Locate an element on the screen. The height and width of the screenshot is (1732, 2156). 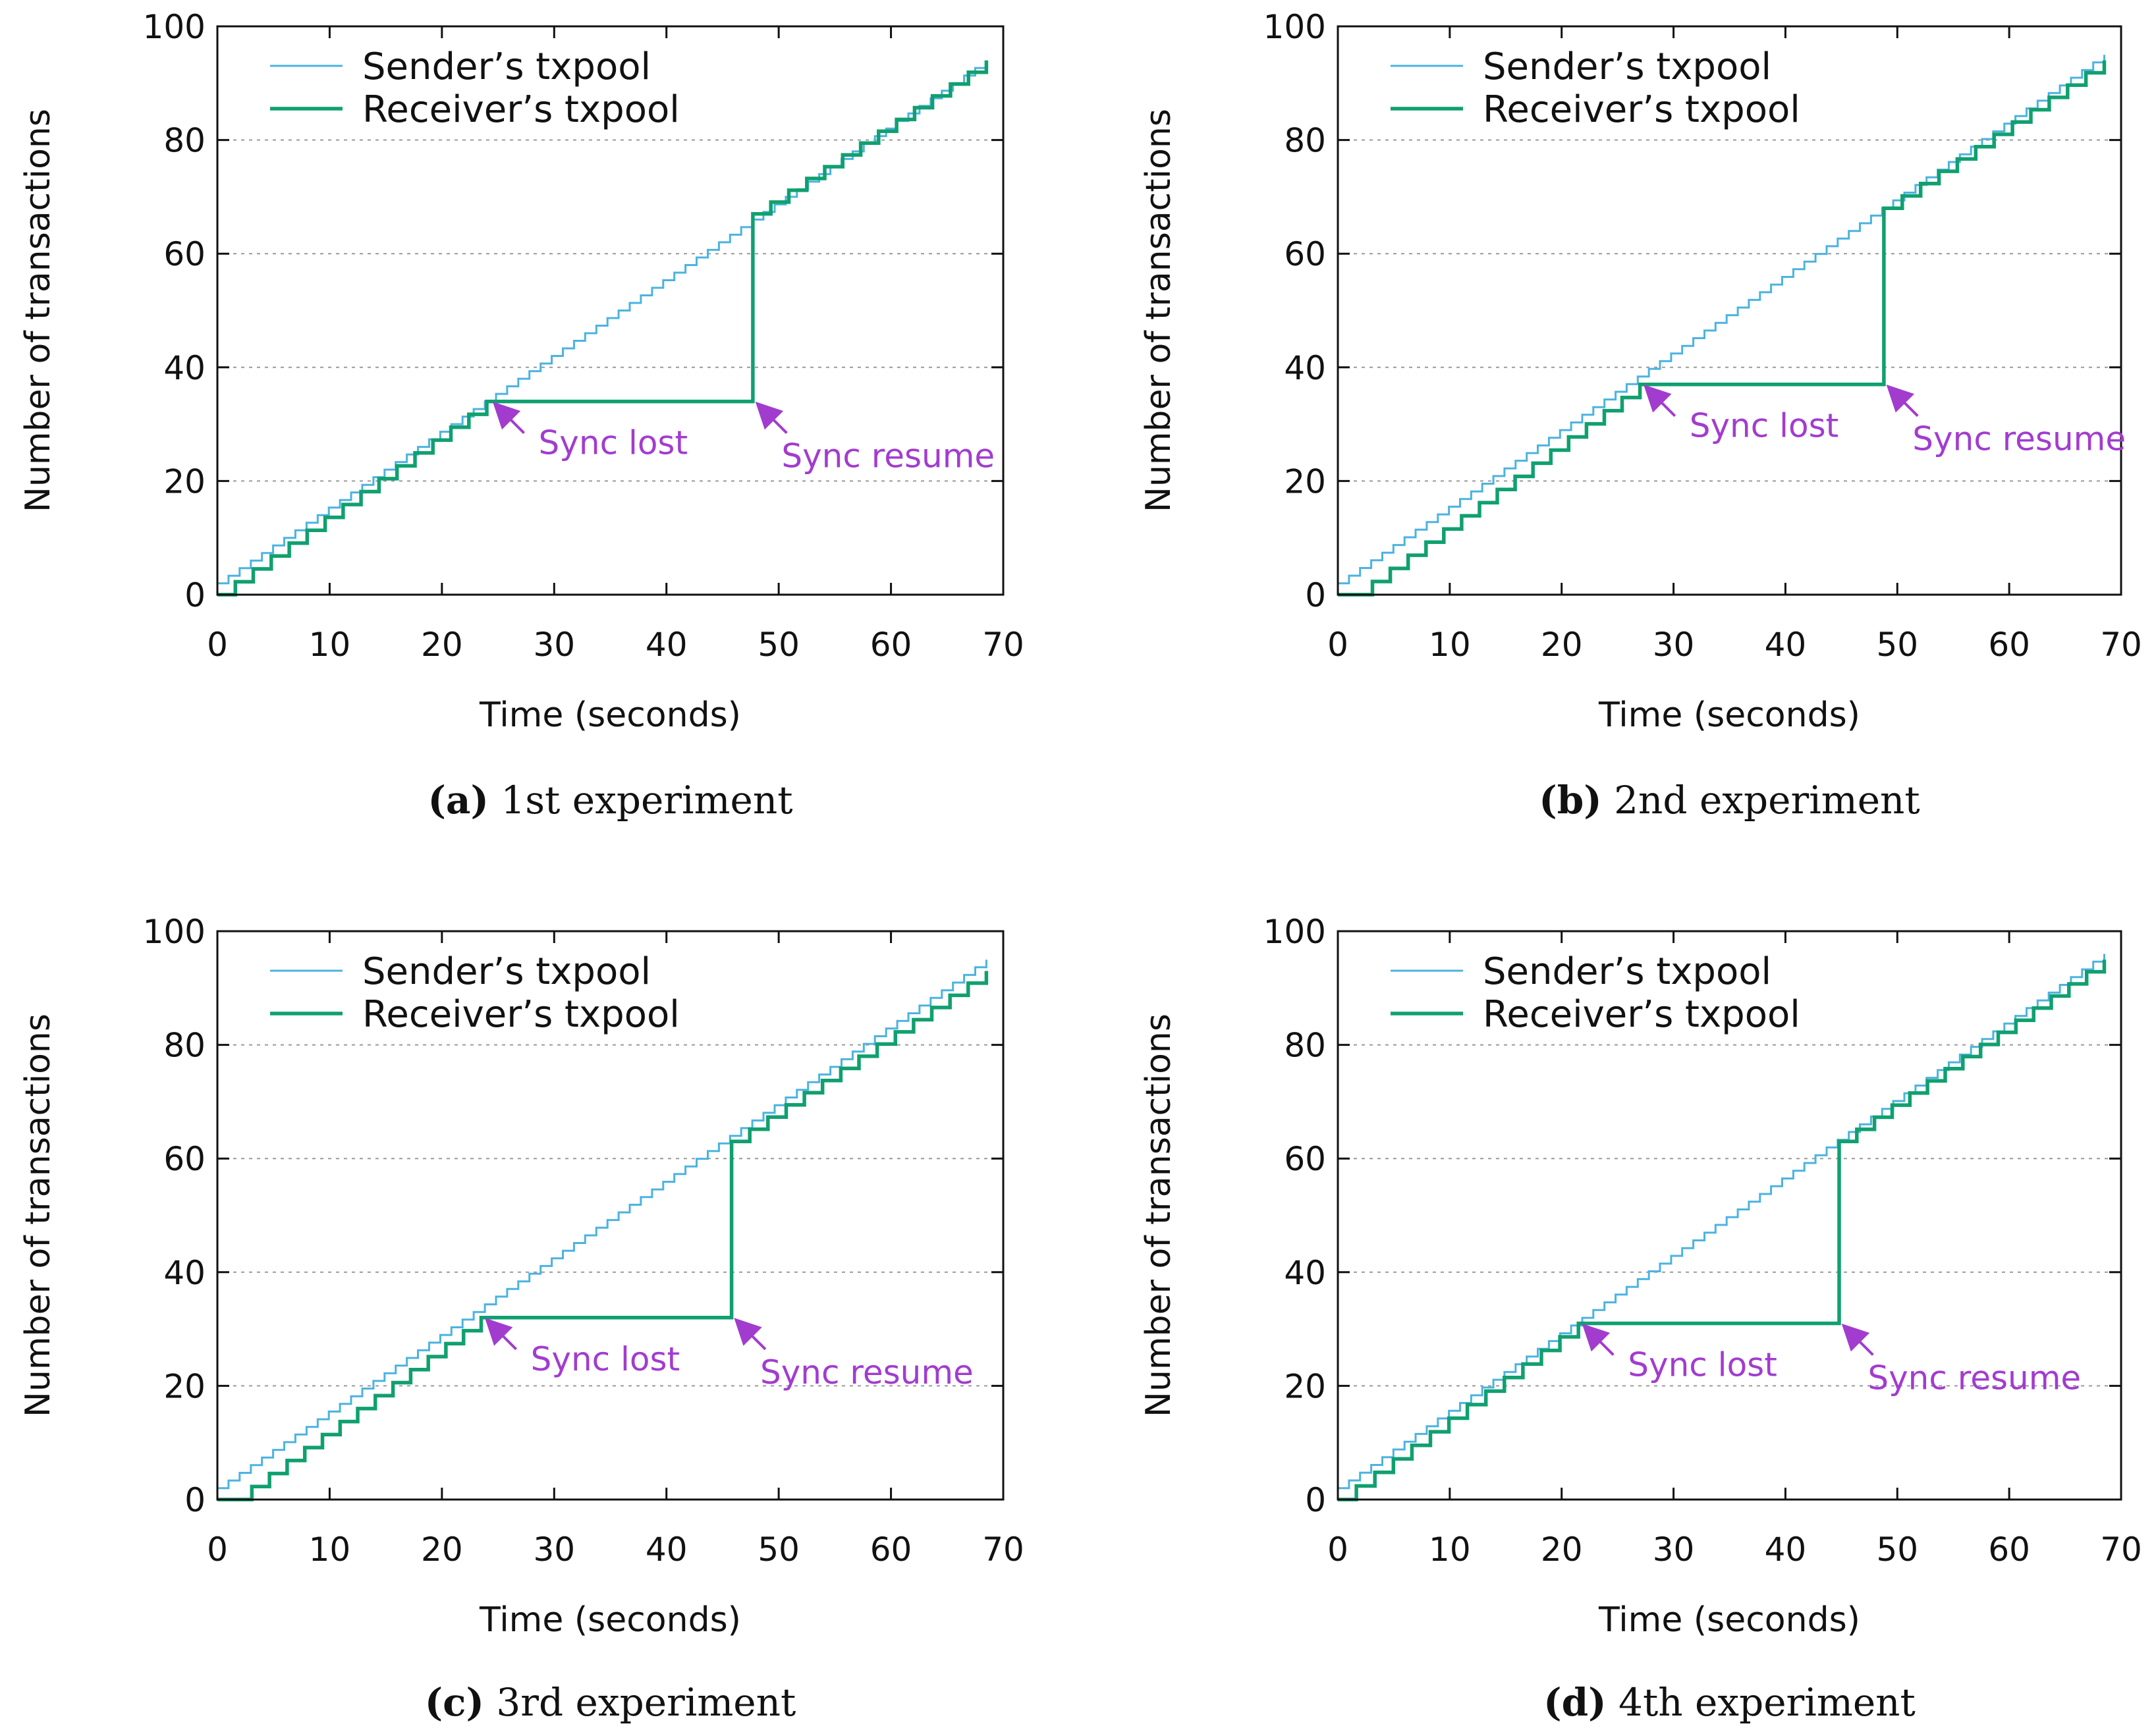
caption-letter: (d) is located at coordinates (1574, 1702).